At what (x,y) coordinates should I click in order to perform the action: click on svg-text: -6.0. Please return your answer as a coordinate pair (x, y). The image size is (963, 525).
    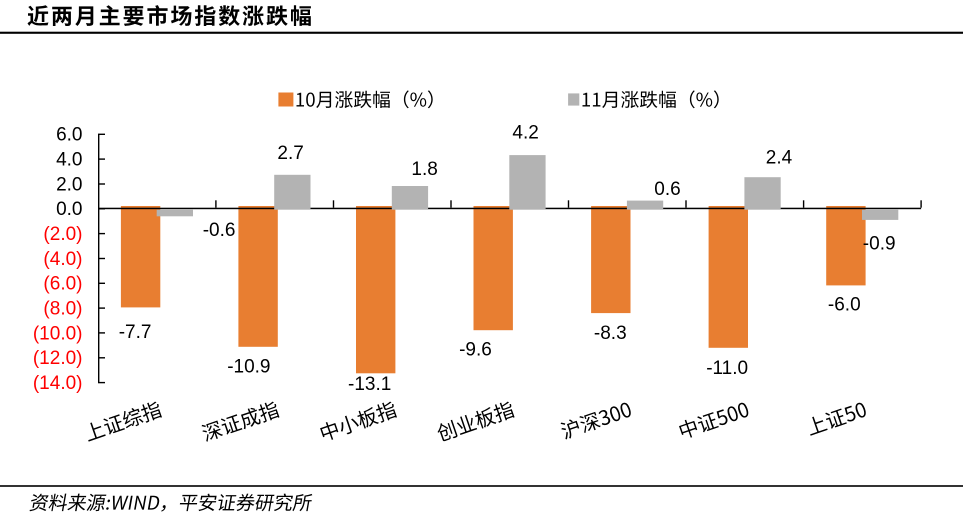
    Looking at the image, I should click on (844, 305).